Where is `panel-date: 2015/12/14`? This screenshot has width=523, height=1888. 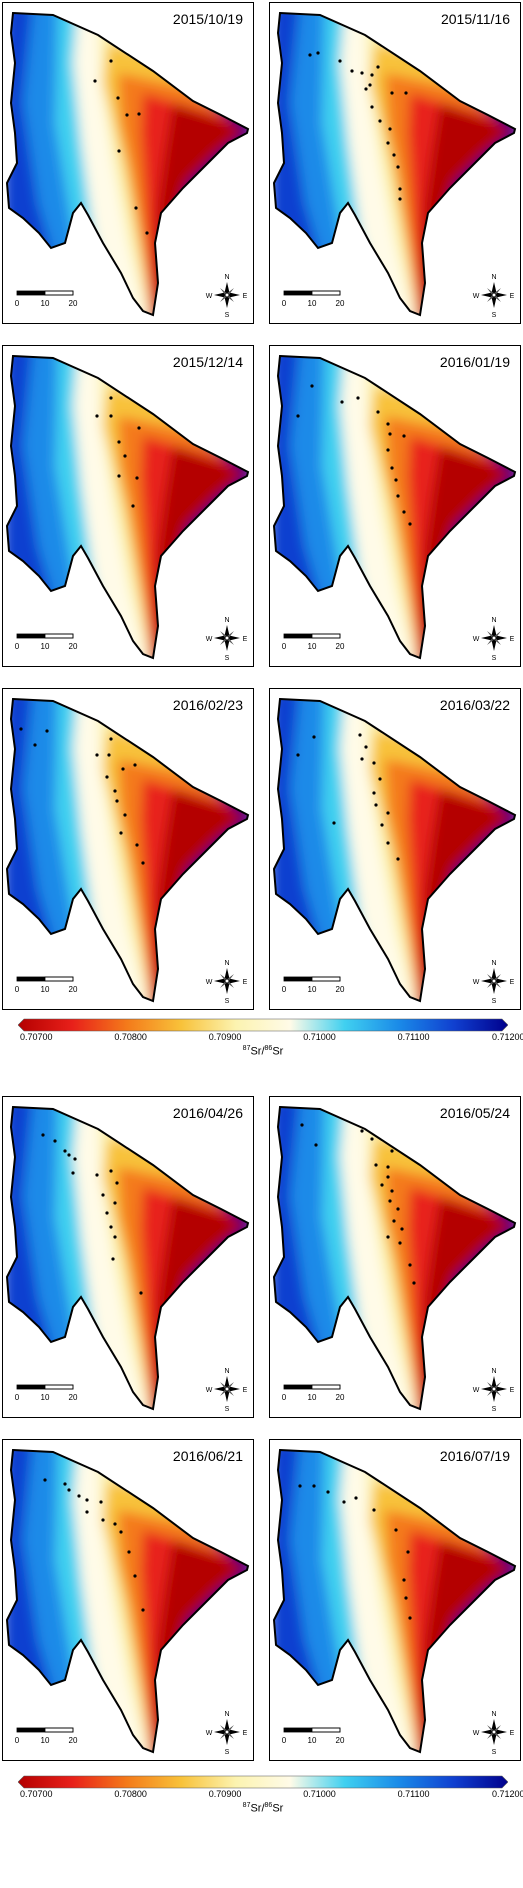 panel-date: 2015/12/14 is located at coordinates (207, 362).